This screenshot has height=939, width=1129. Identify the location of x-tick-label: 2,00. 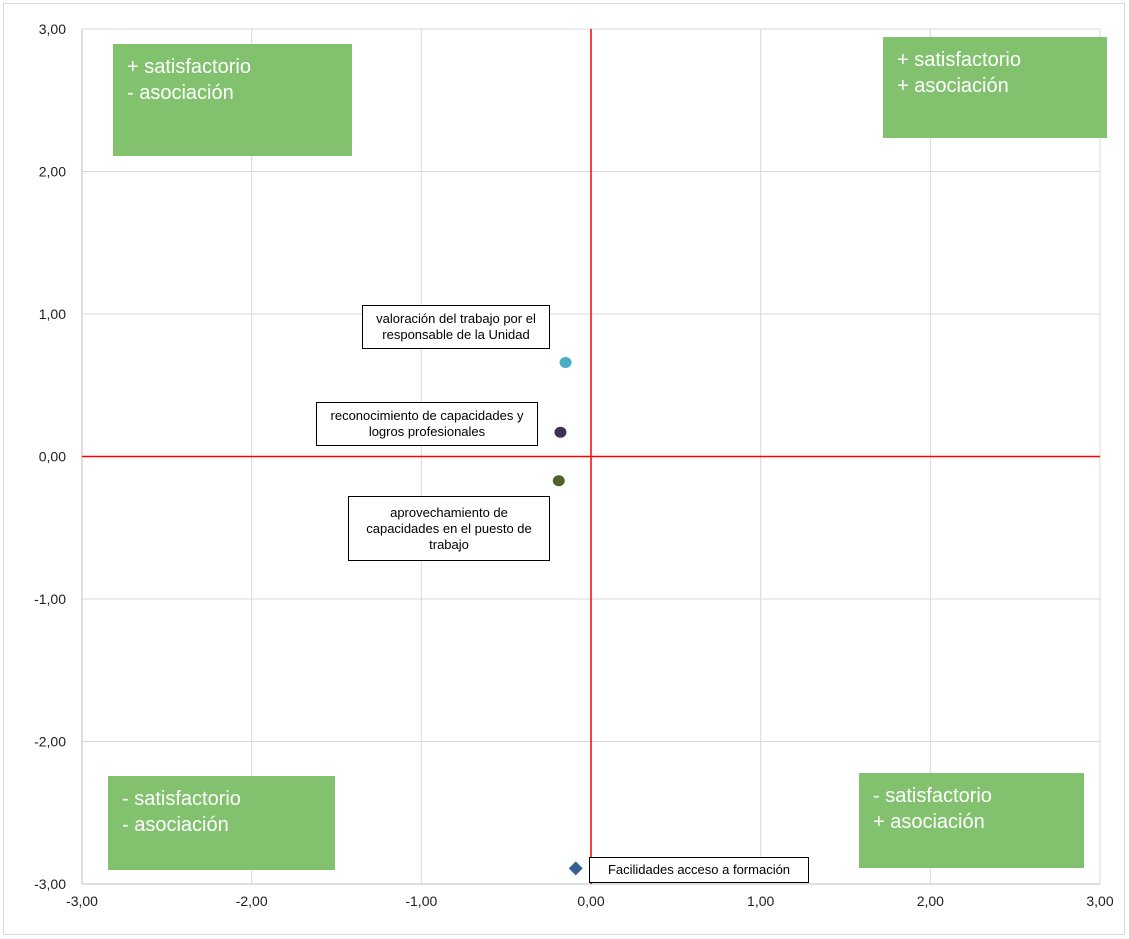
(930, 901).